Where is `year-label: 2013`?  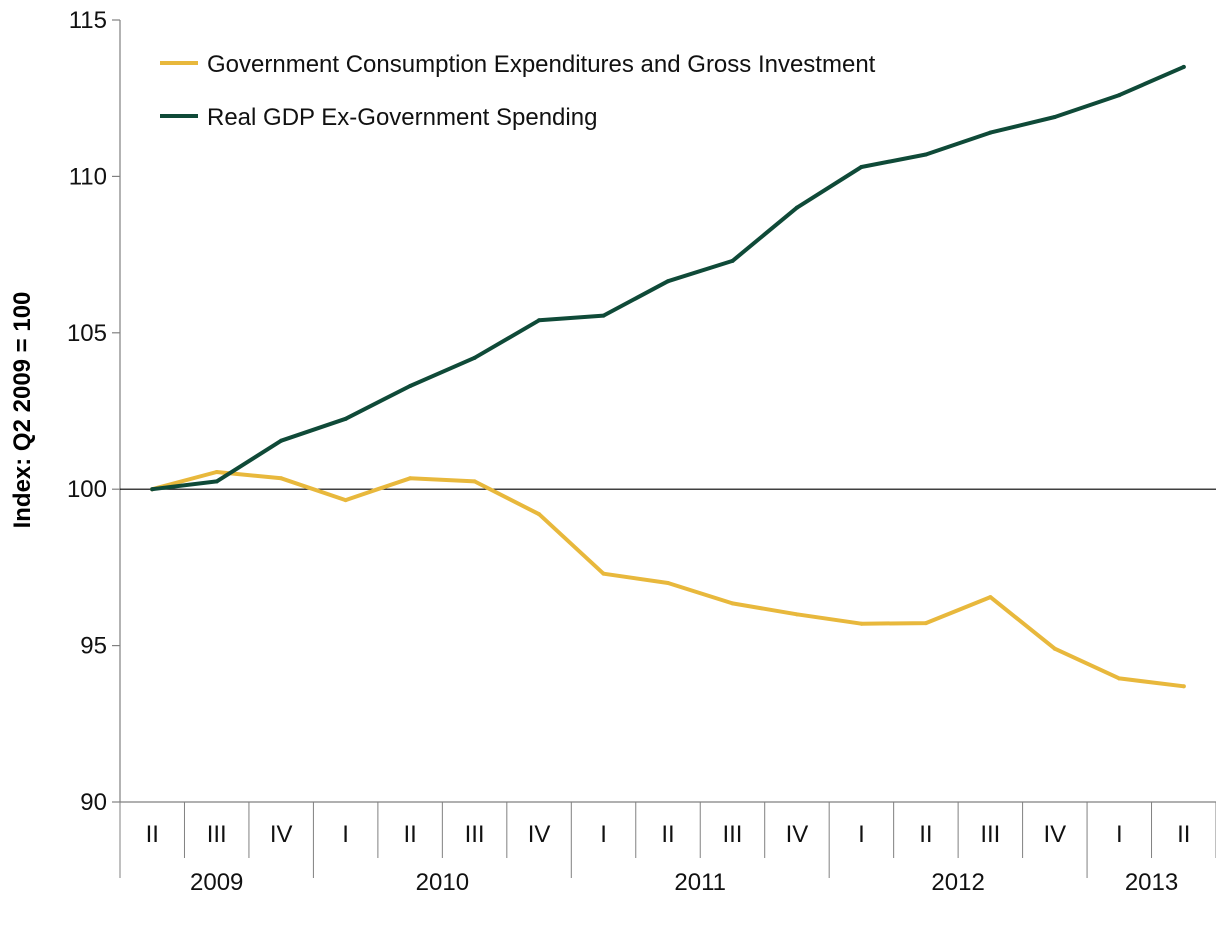
year-label: 2013 is located at coordinates (1151, 882).